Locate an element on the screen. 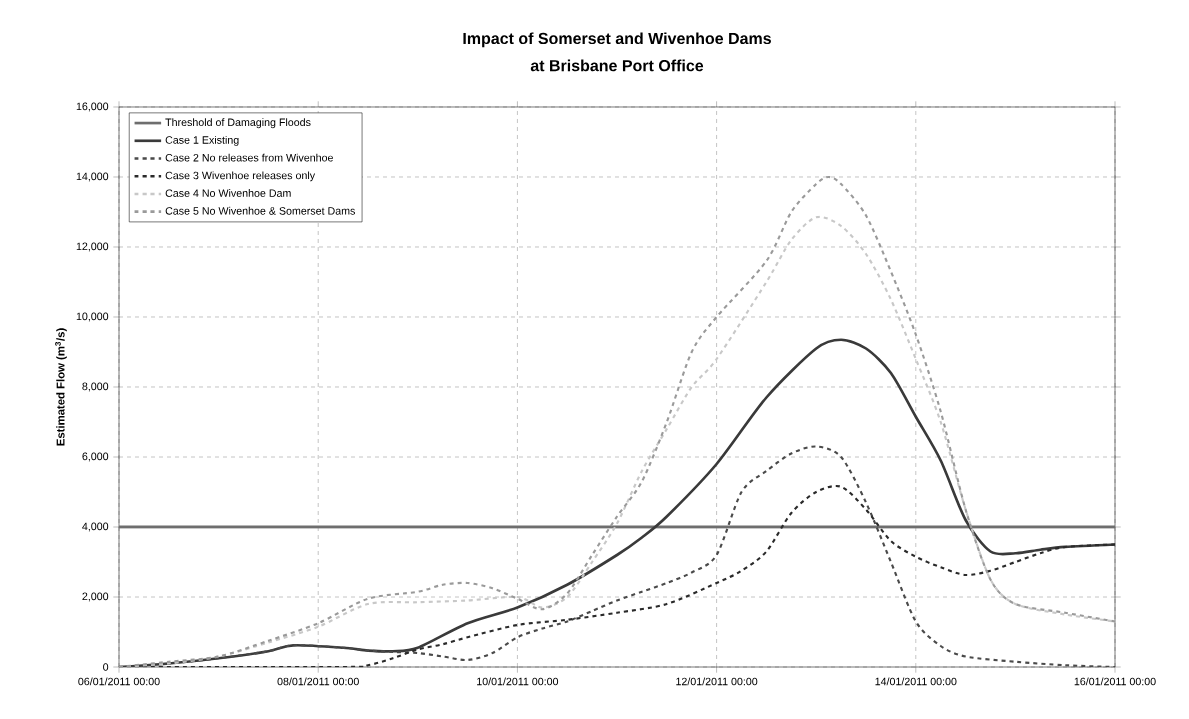 The image size is (1189, 719). y-tick-label: 12,000 is located at coordinates (92, 247).